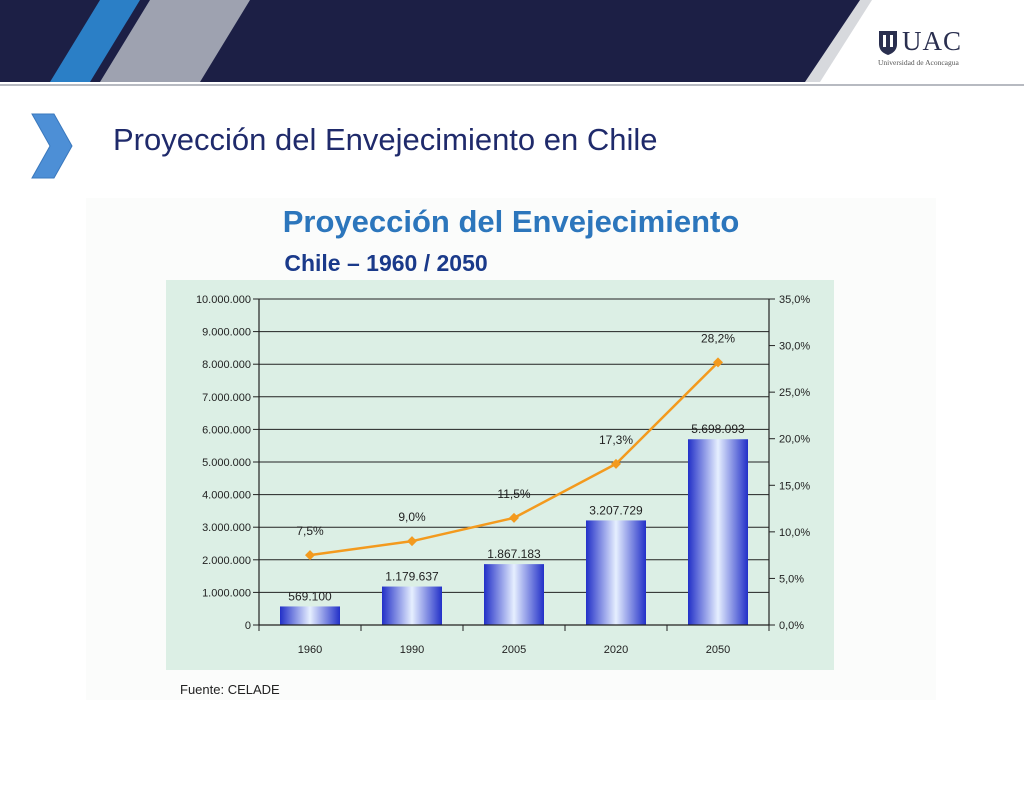  I want to click on y-left-tick-label: 3.000.000, so click(226, 528).